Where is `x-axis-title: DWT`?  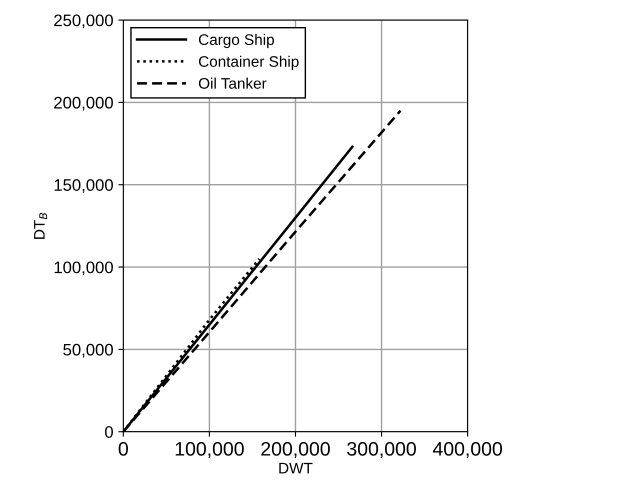 x-axis-title: DWT is located at coordinates (296, 468).